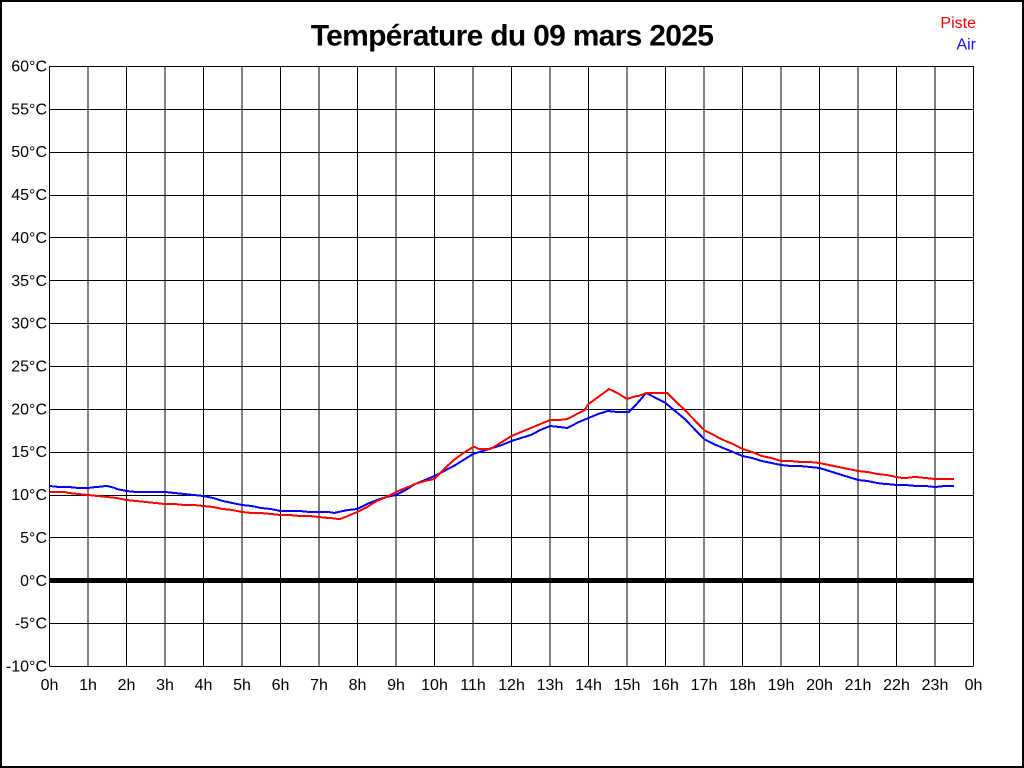 This screenshot has width=1024, height=768. What do you see at coordinates (358, 685) in the screenshot?
I see `svg-text: 8h` at bounding box center [358, 685].